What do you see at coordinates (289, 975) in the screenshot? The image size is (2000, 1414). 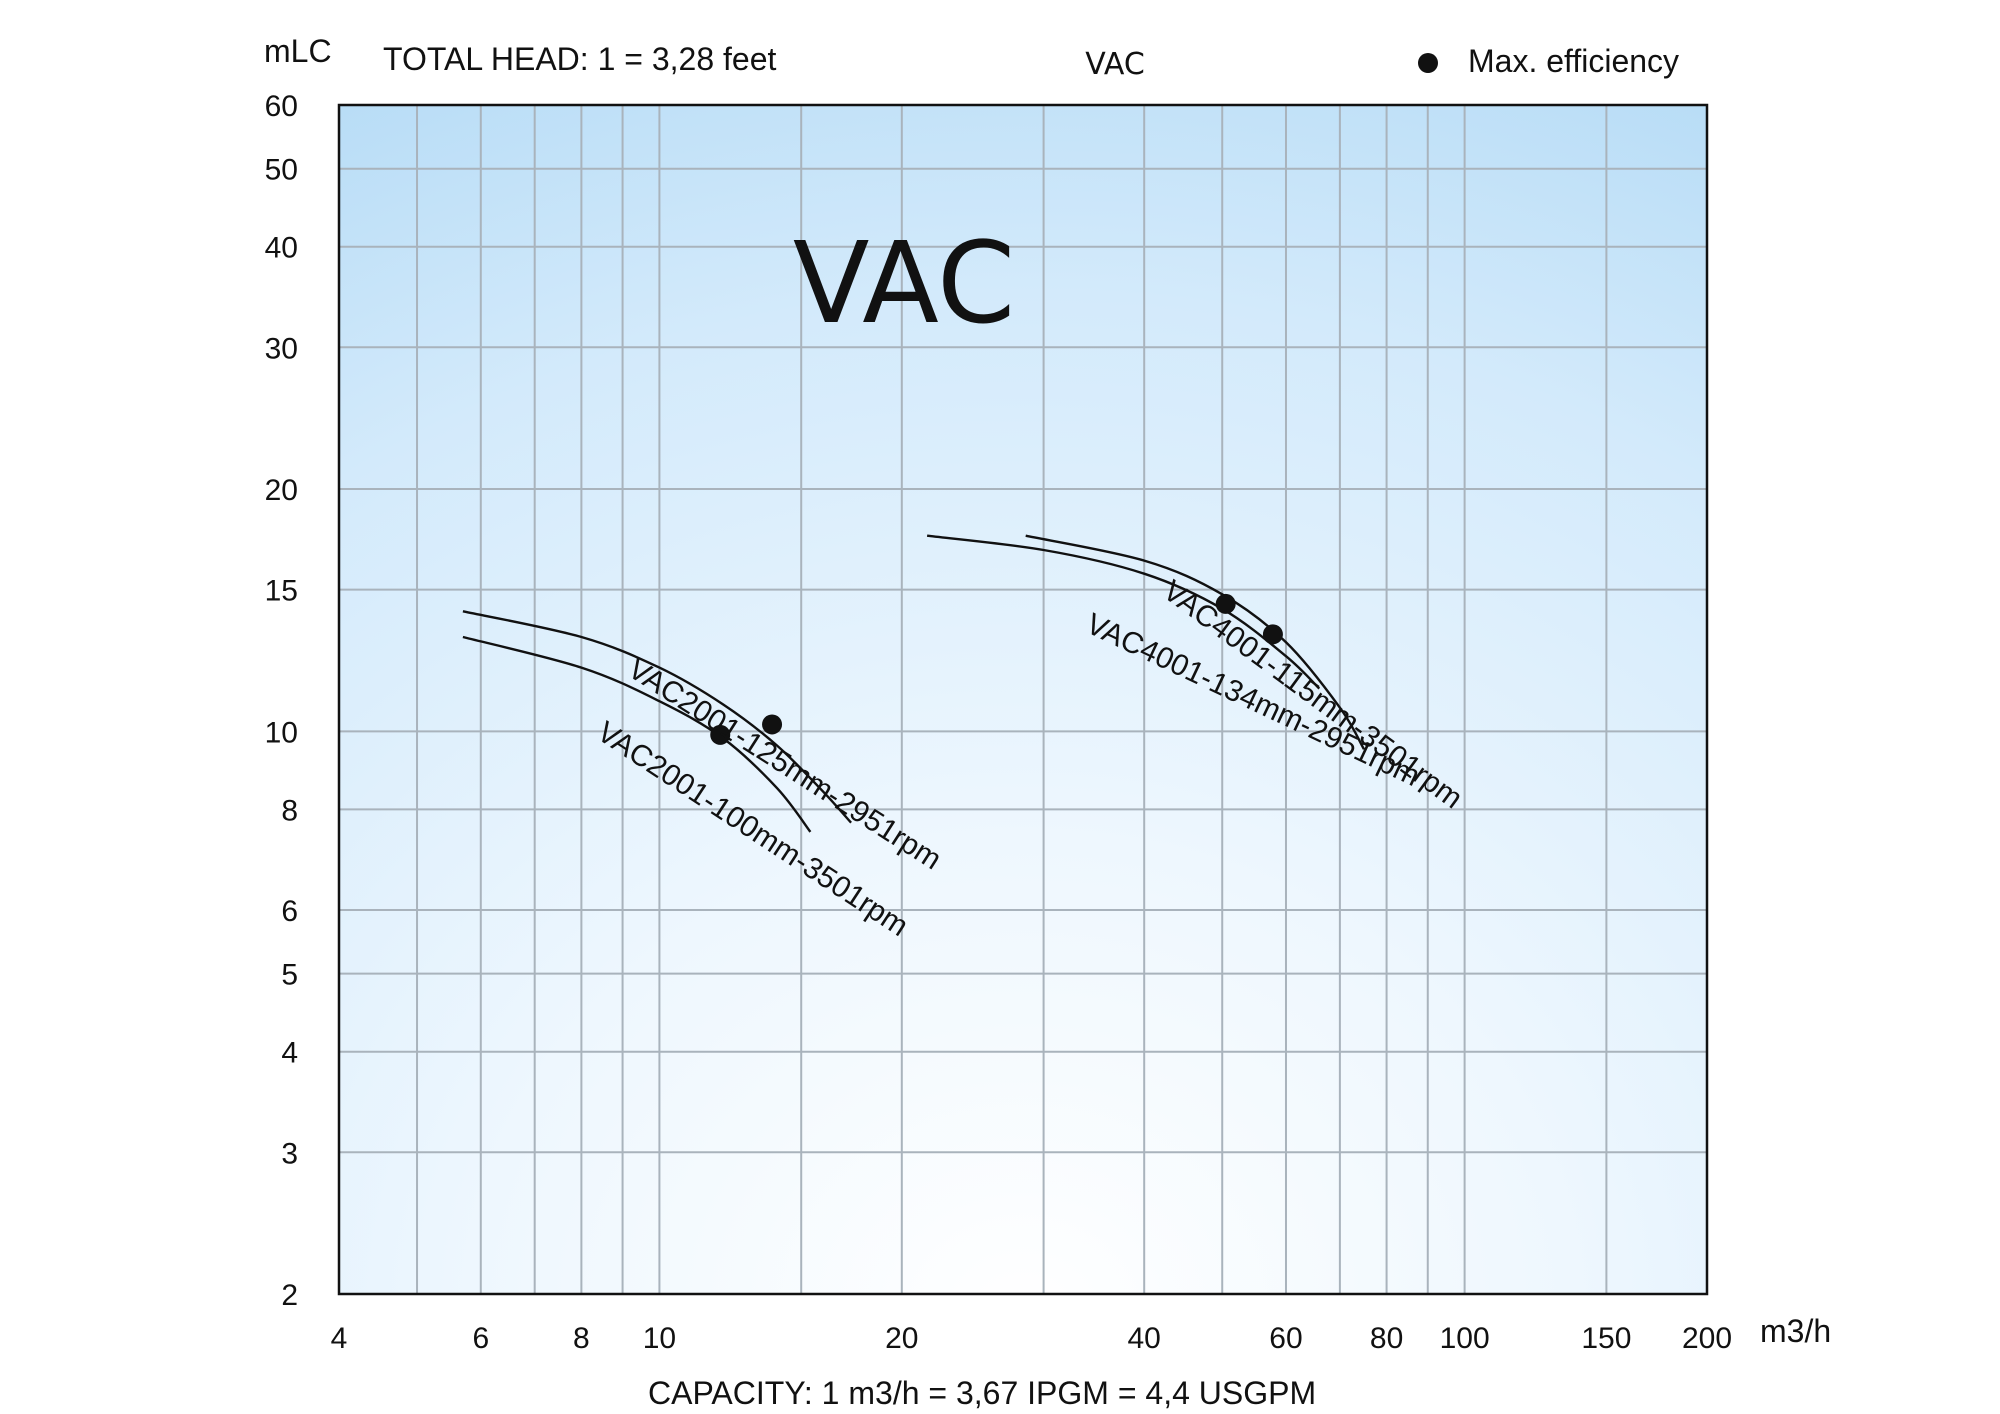 I see `y-tick-label: 5` at bounding box center [289, 975].